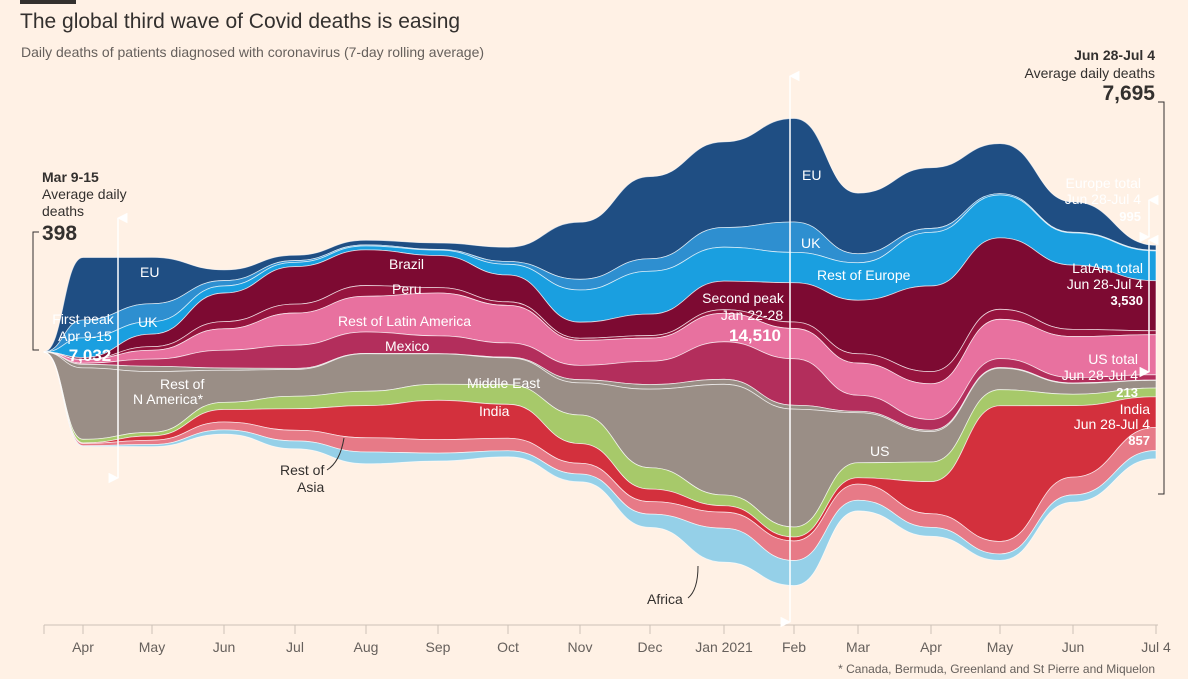 The image size is (1188, 679). What do you see at coordinates (1135, 409) in the screenshot?
I see `india-total-title: India` at bounding box center [1135, 409].